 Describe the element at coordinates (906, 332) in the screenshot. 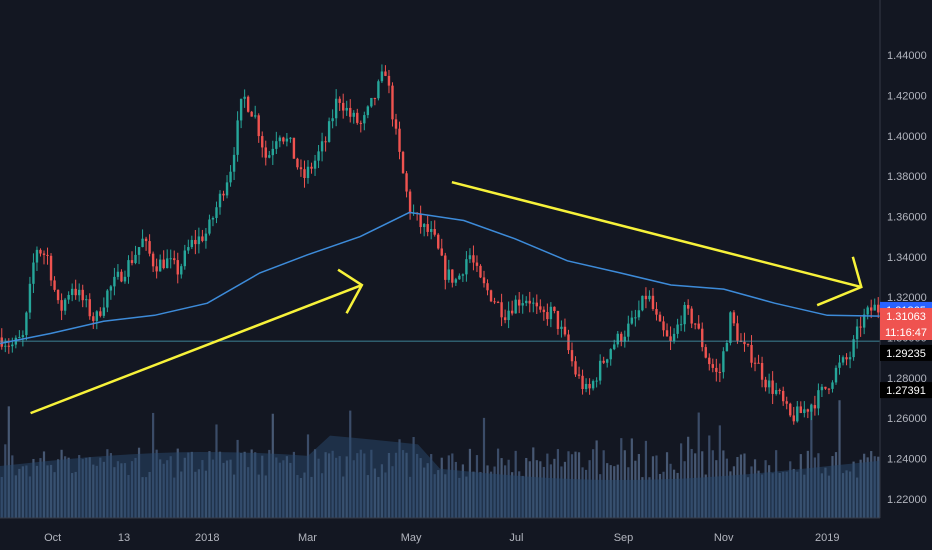

I see `bar-countdown-tag` at that location.